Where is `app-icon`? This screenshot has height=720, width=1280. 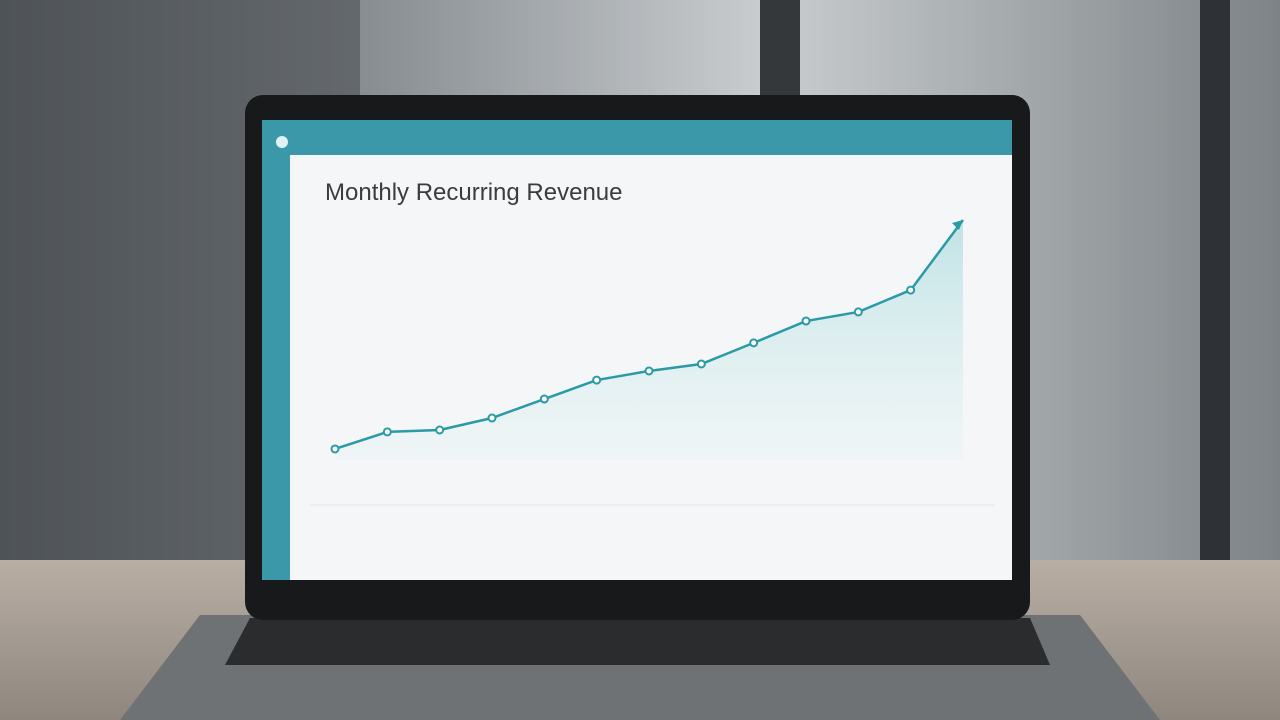 app-icon is located at coordinates (282, 142).